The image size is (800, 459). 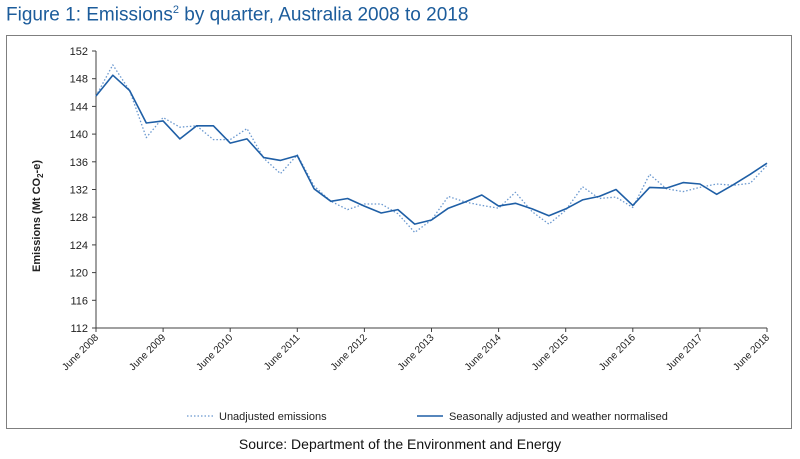 What do you see at coordinates (79, 107) in the screenshot?
I see `y-tick-label: 144` at bounding box center [79, 107].